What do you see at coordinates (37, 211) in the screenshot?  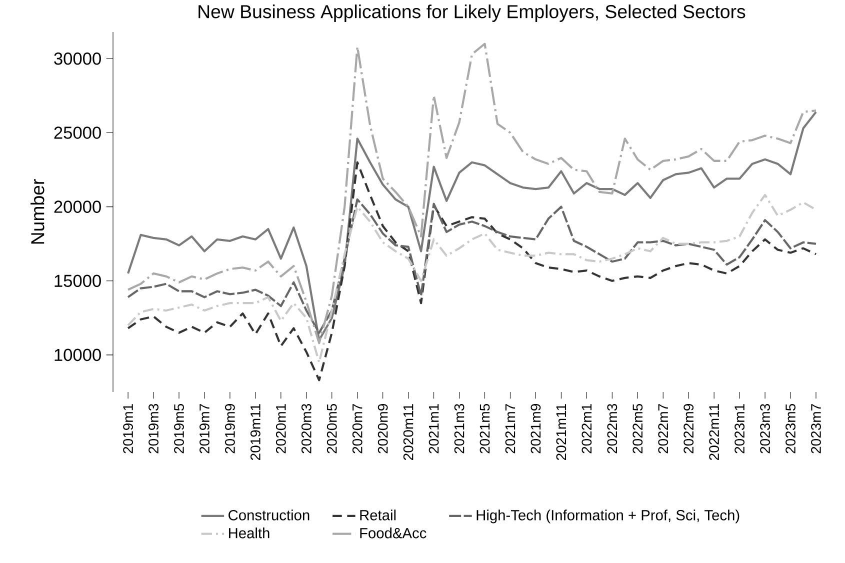 I see `y-axis-title: Number` at bounding box center [37, 211].